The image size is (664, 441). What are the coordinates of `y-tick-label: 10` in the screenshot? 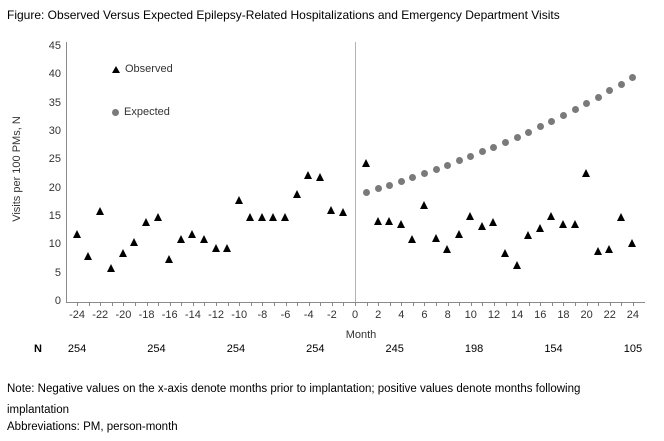 It's located at (54, 244).